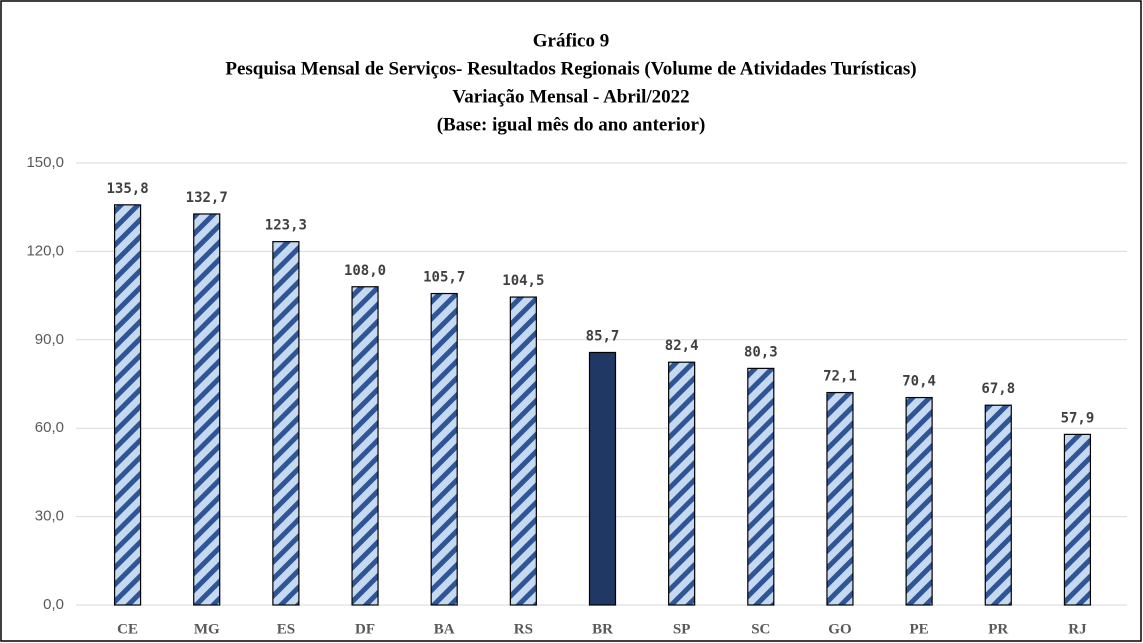 The height and width of the screenshot is (643, 1143). I want to click on chart-title: Gráfico 9, so click(571, 40).